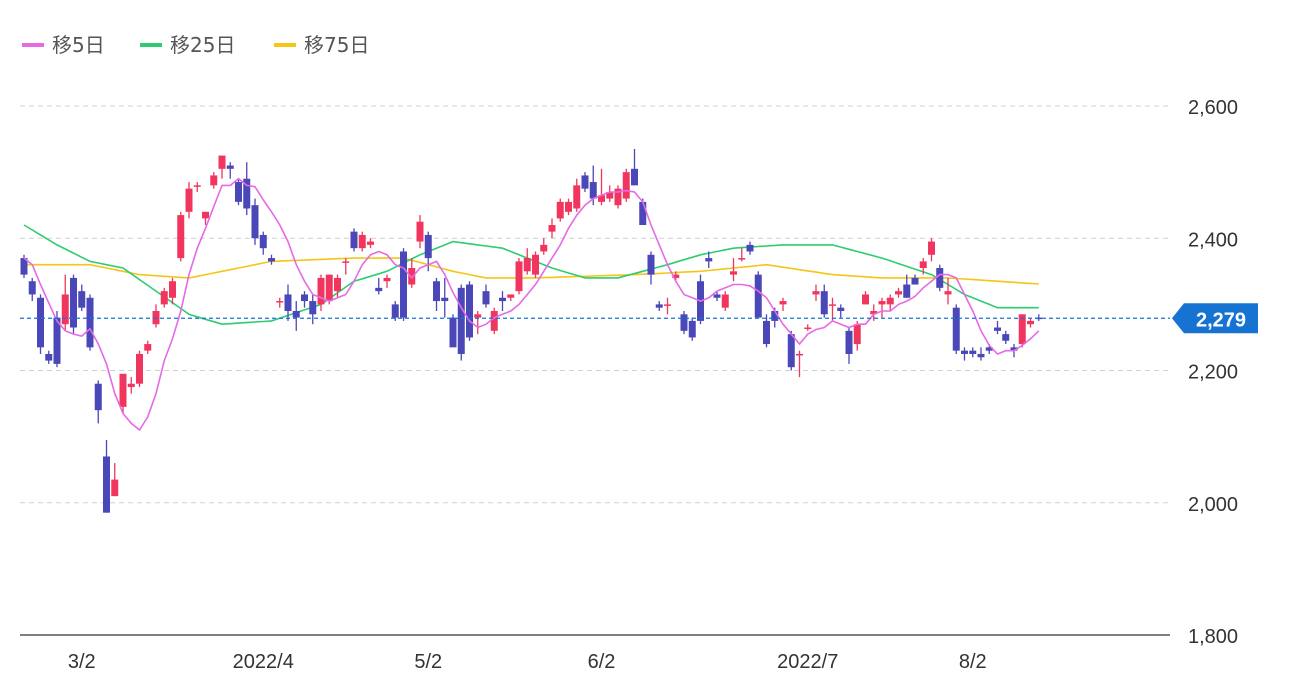  I want to click on legend-item: 移25日, so click(187, 45).